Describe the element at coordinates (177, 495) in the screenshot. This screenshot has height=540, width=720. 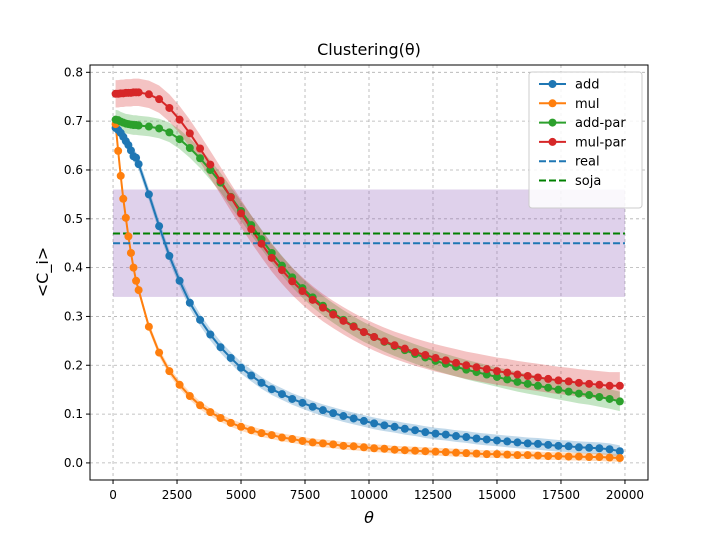
I see `x-tick-label: 2500` at that location.